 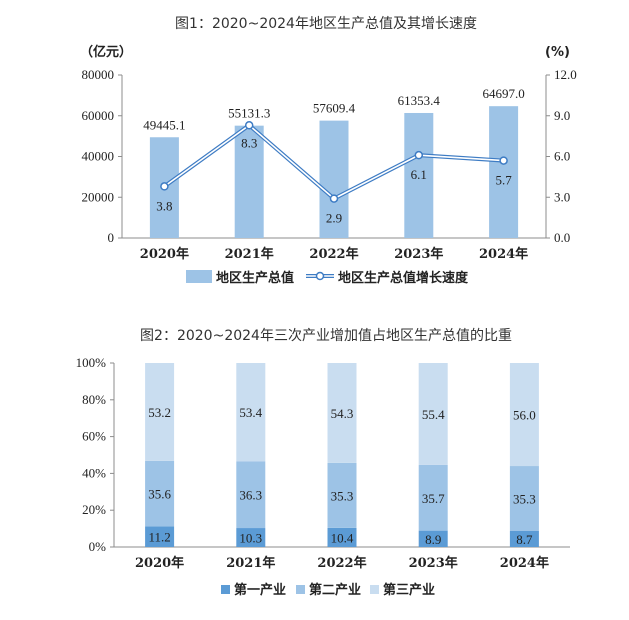 What do you see at coordinates (94, 399) in the screenshot?
I see `chart2-tick-label: 80%` at bounding box center [94, 399].